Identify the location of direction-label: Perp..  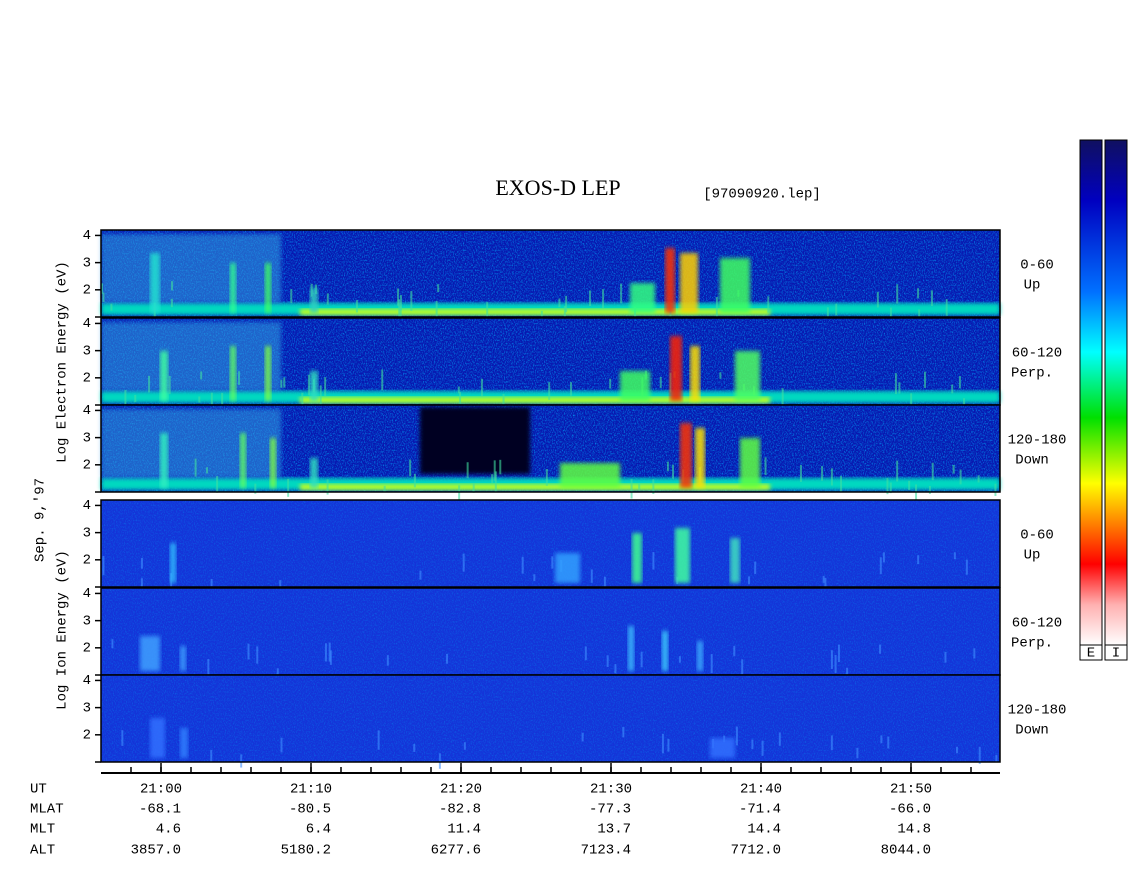
(1032, 644).